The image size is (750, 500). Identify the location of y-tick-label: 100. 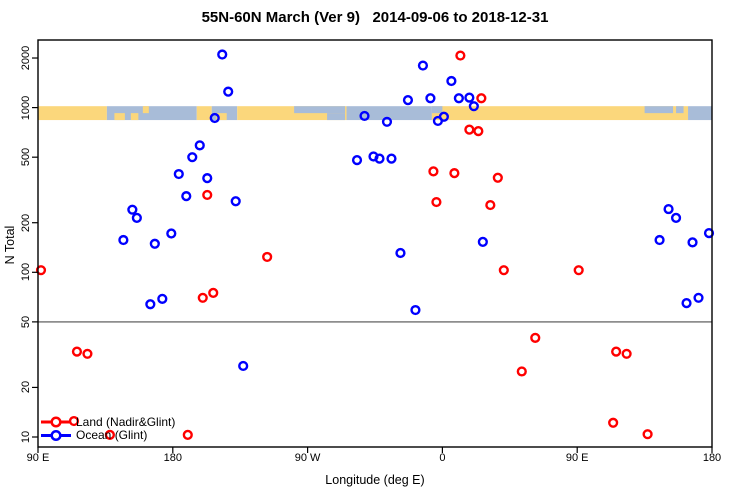
(26, 272).